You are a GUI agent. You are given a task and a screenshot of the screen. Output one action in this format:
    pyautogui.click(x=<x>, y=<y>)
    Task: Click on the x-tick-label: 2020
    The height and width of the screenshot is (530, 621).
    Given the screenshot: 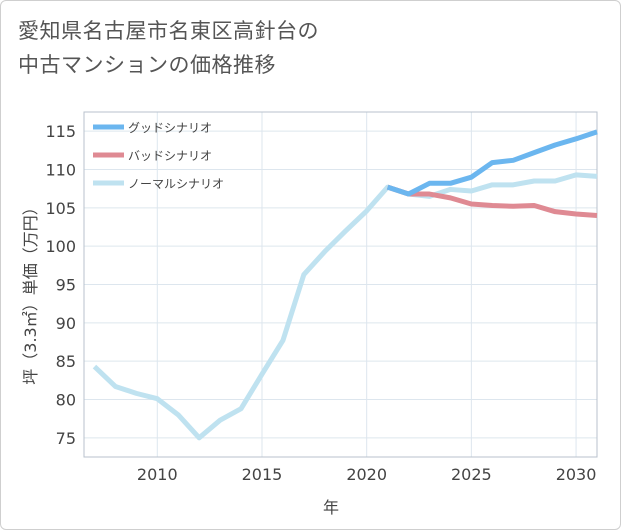 What is the action you would take?
    pyautogui.click(x=366, y=474)
    